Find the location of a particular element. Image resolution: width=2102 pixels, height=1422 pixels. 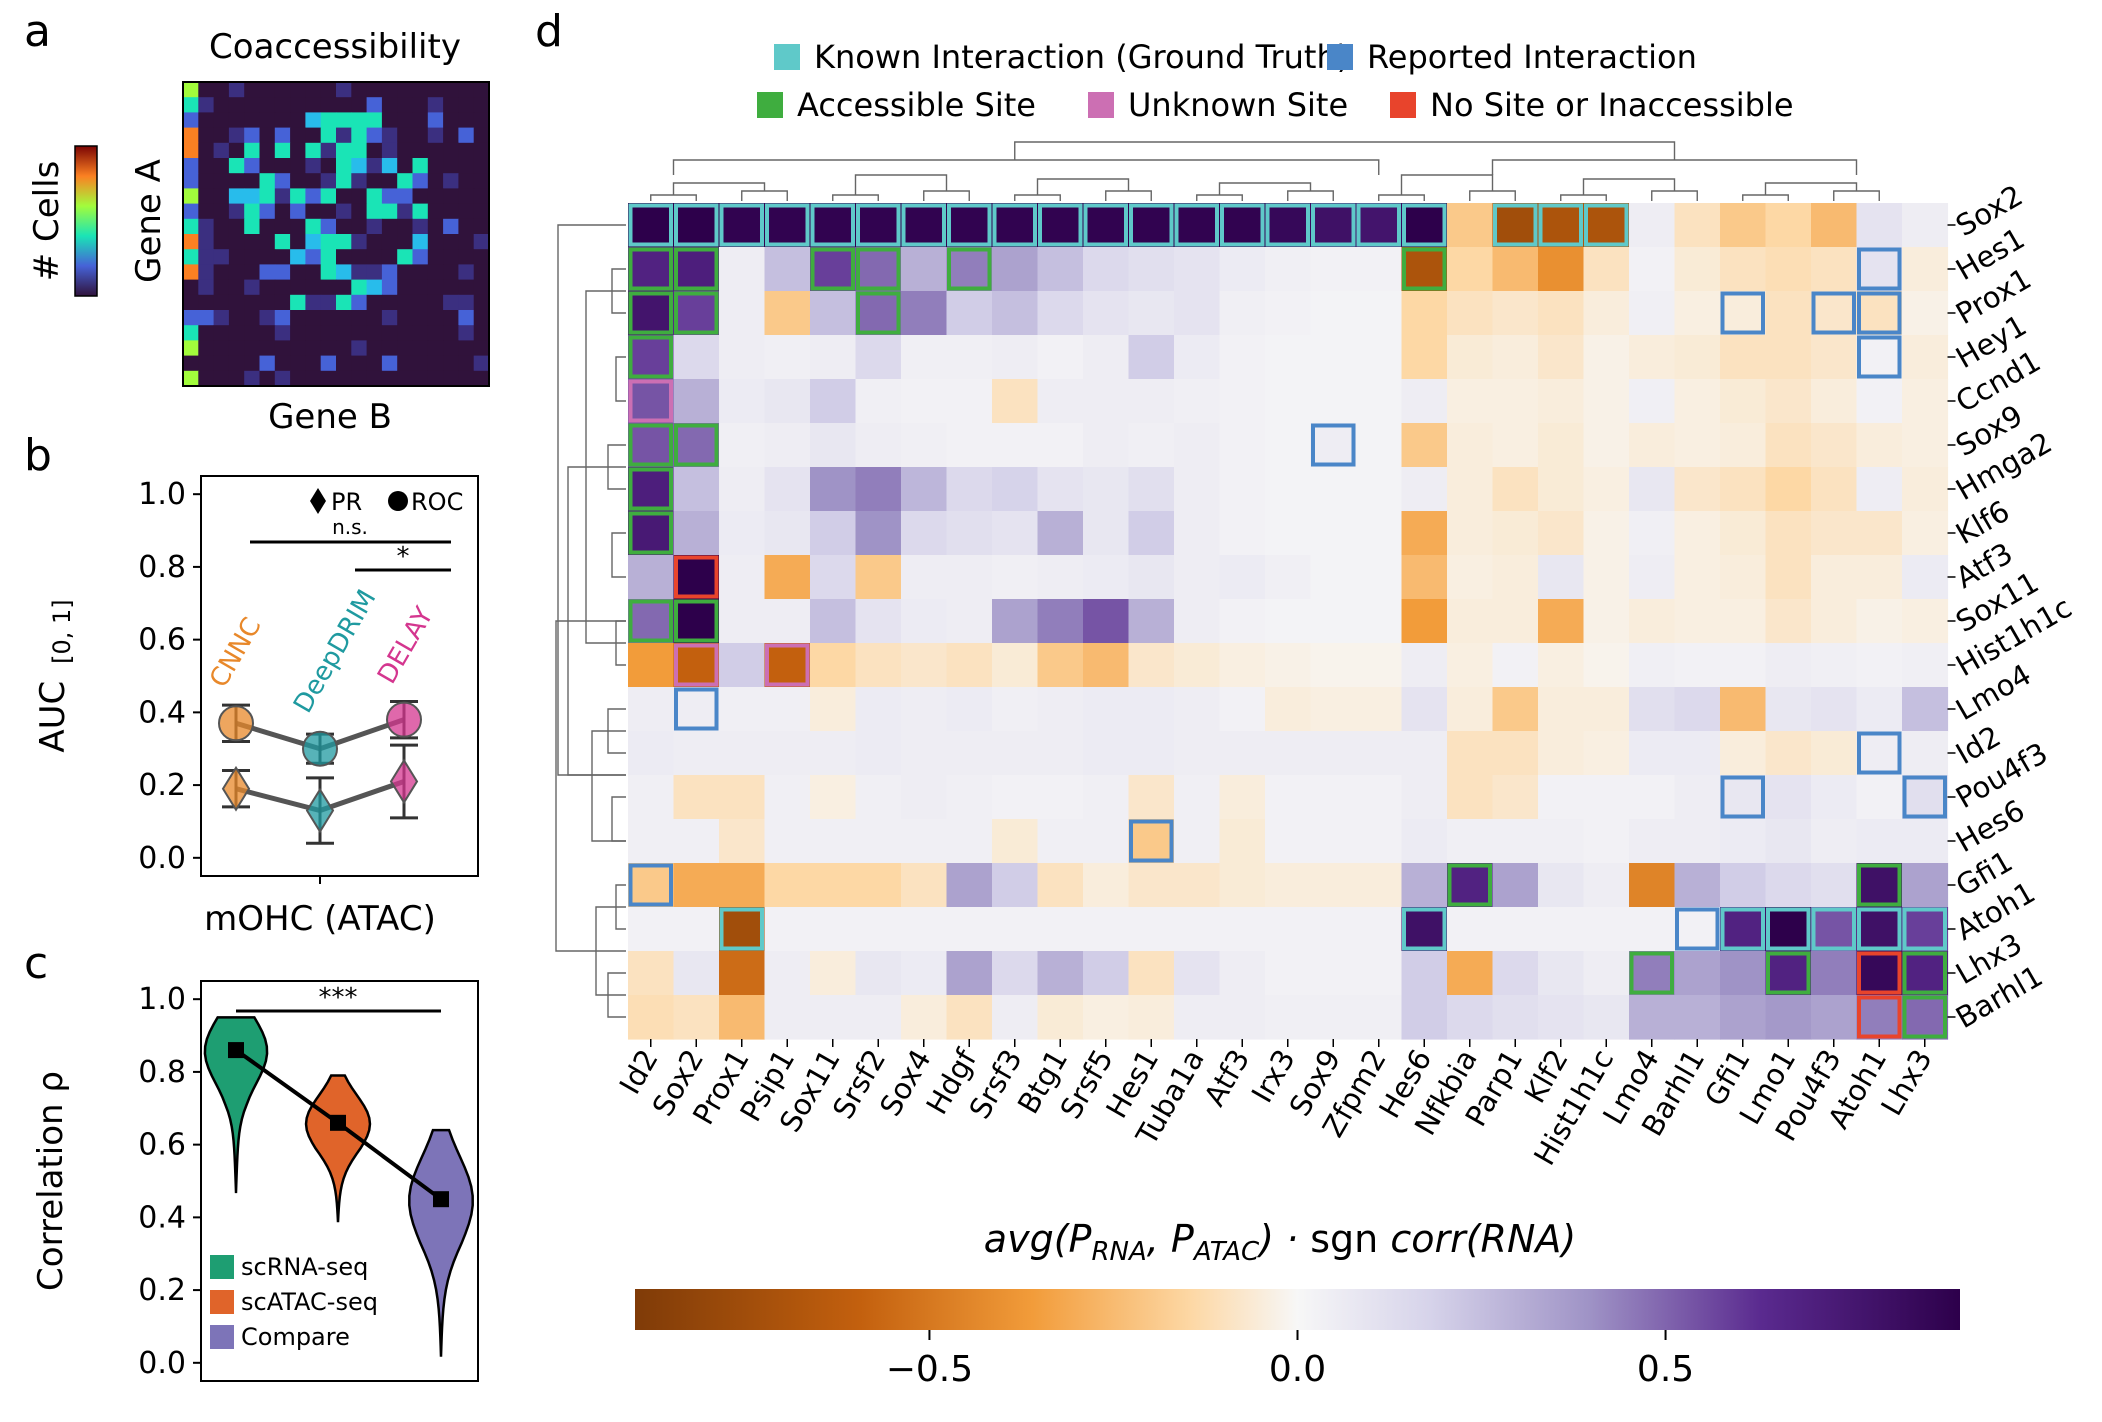

panel-c-ytick-label: 1.0 is located at coordinates (162, 999).